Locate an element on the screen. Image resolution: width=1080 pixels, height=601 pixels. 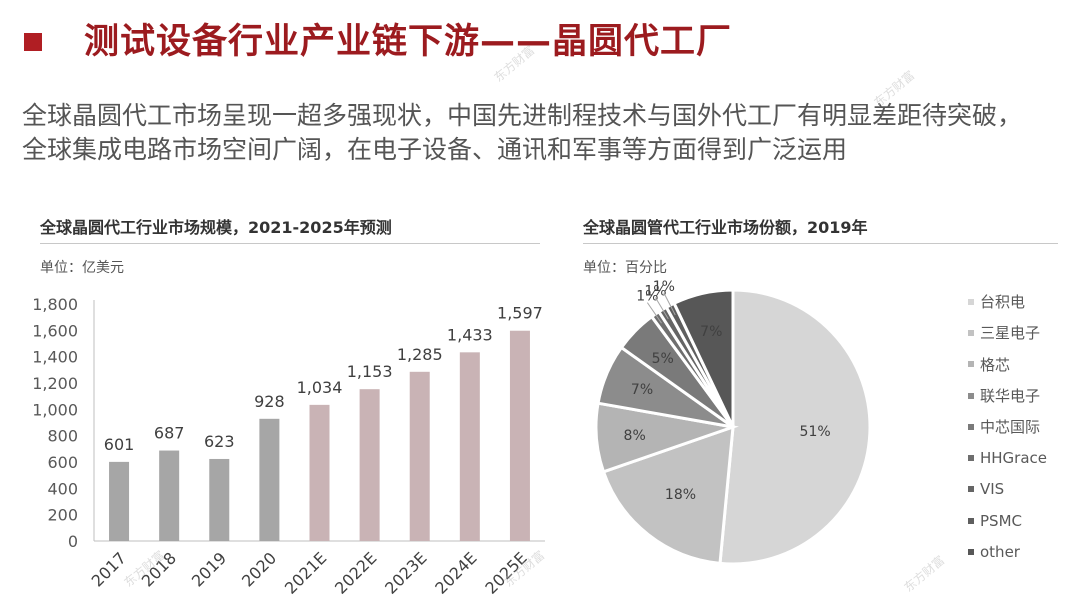
pie-value-label: 51% is located at coordinates (815, 432).